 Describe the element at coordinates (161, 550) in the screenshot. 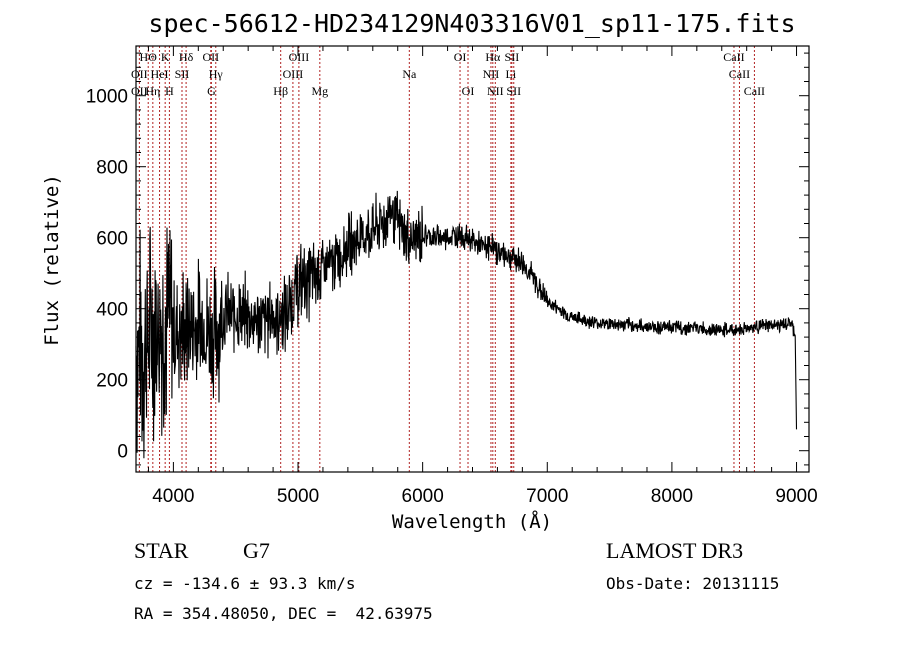

I see `object-class: STAR` at that location.